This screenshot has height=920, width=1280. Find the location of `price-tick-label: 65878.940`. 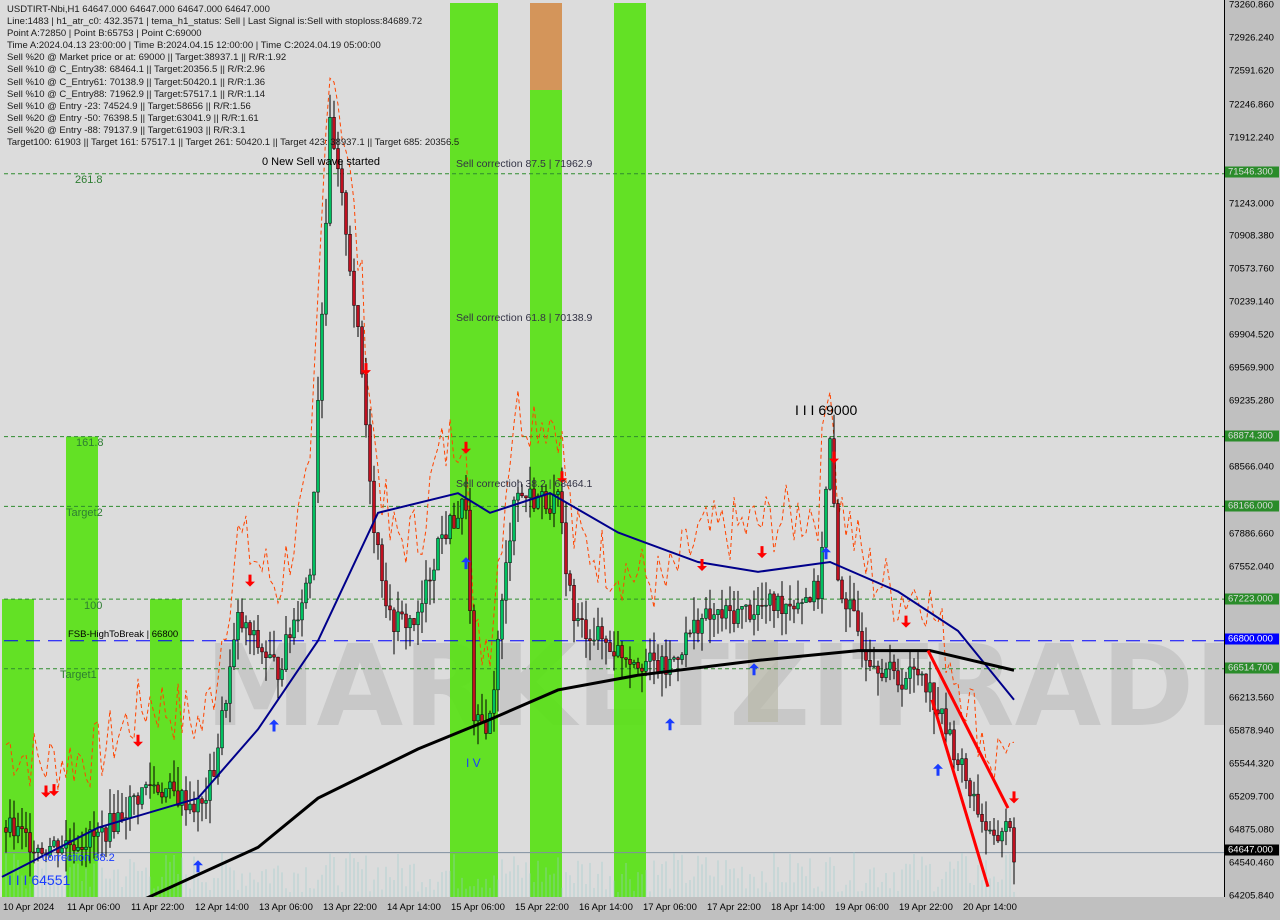

price-tick-label: 65878.940 is located at coordinates (1251, 731).